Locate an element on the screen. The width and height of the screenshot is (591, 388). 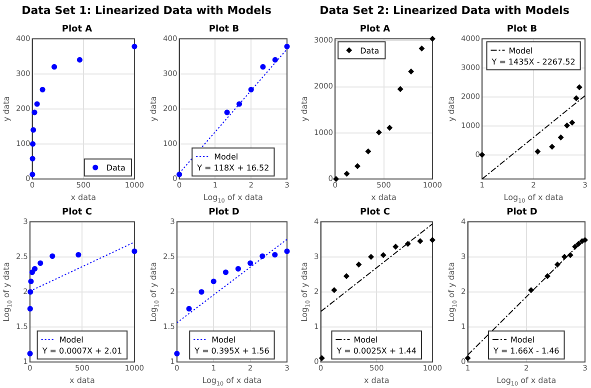
annotation: Y = 0.0025X + 1.44 is located at coordinates (376, 351).